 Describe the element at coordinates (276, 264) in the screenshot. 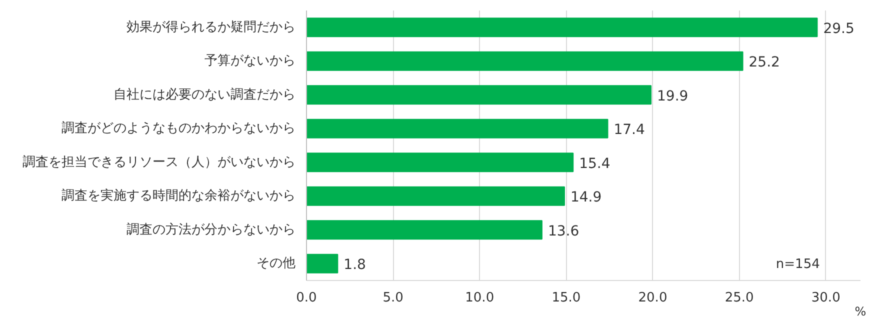

I see `y-tick-label: その他` at that location.